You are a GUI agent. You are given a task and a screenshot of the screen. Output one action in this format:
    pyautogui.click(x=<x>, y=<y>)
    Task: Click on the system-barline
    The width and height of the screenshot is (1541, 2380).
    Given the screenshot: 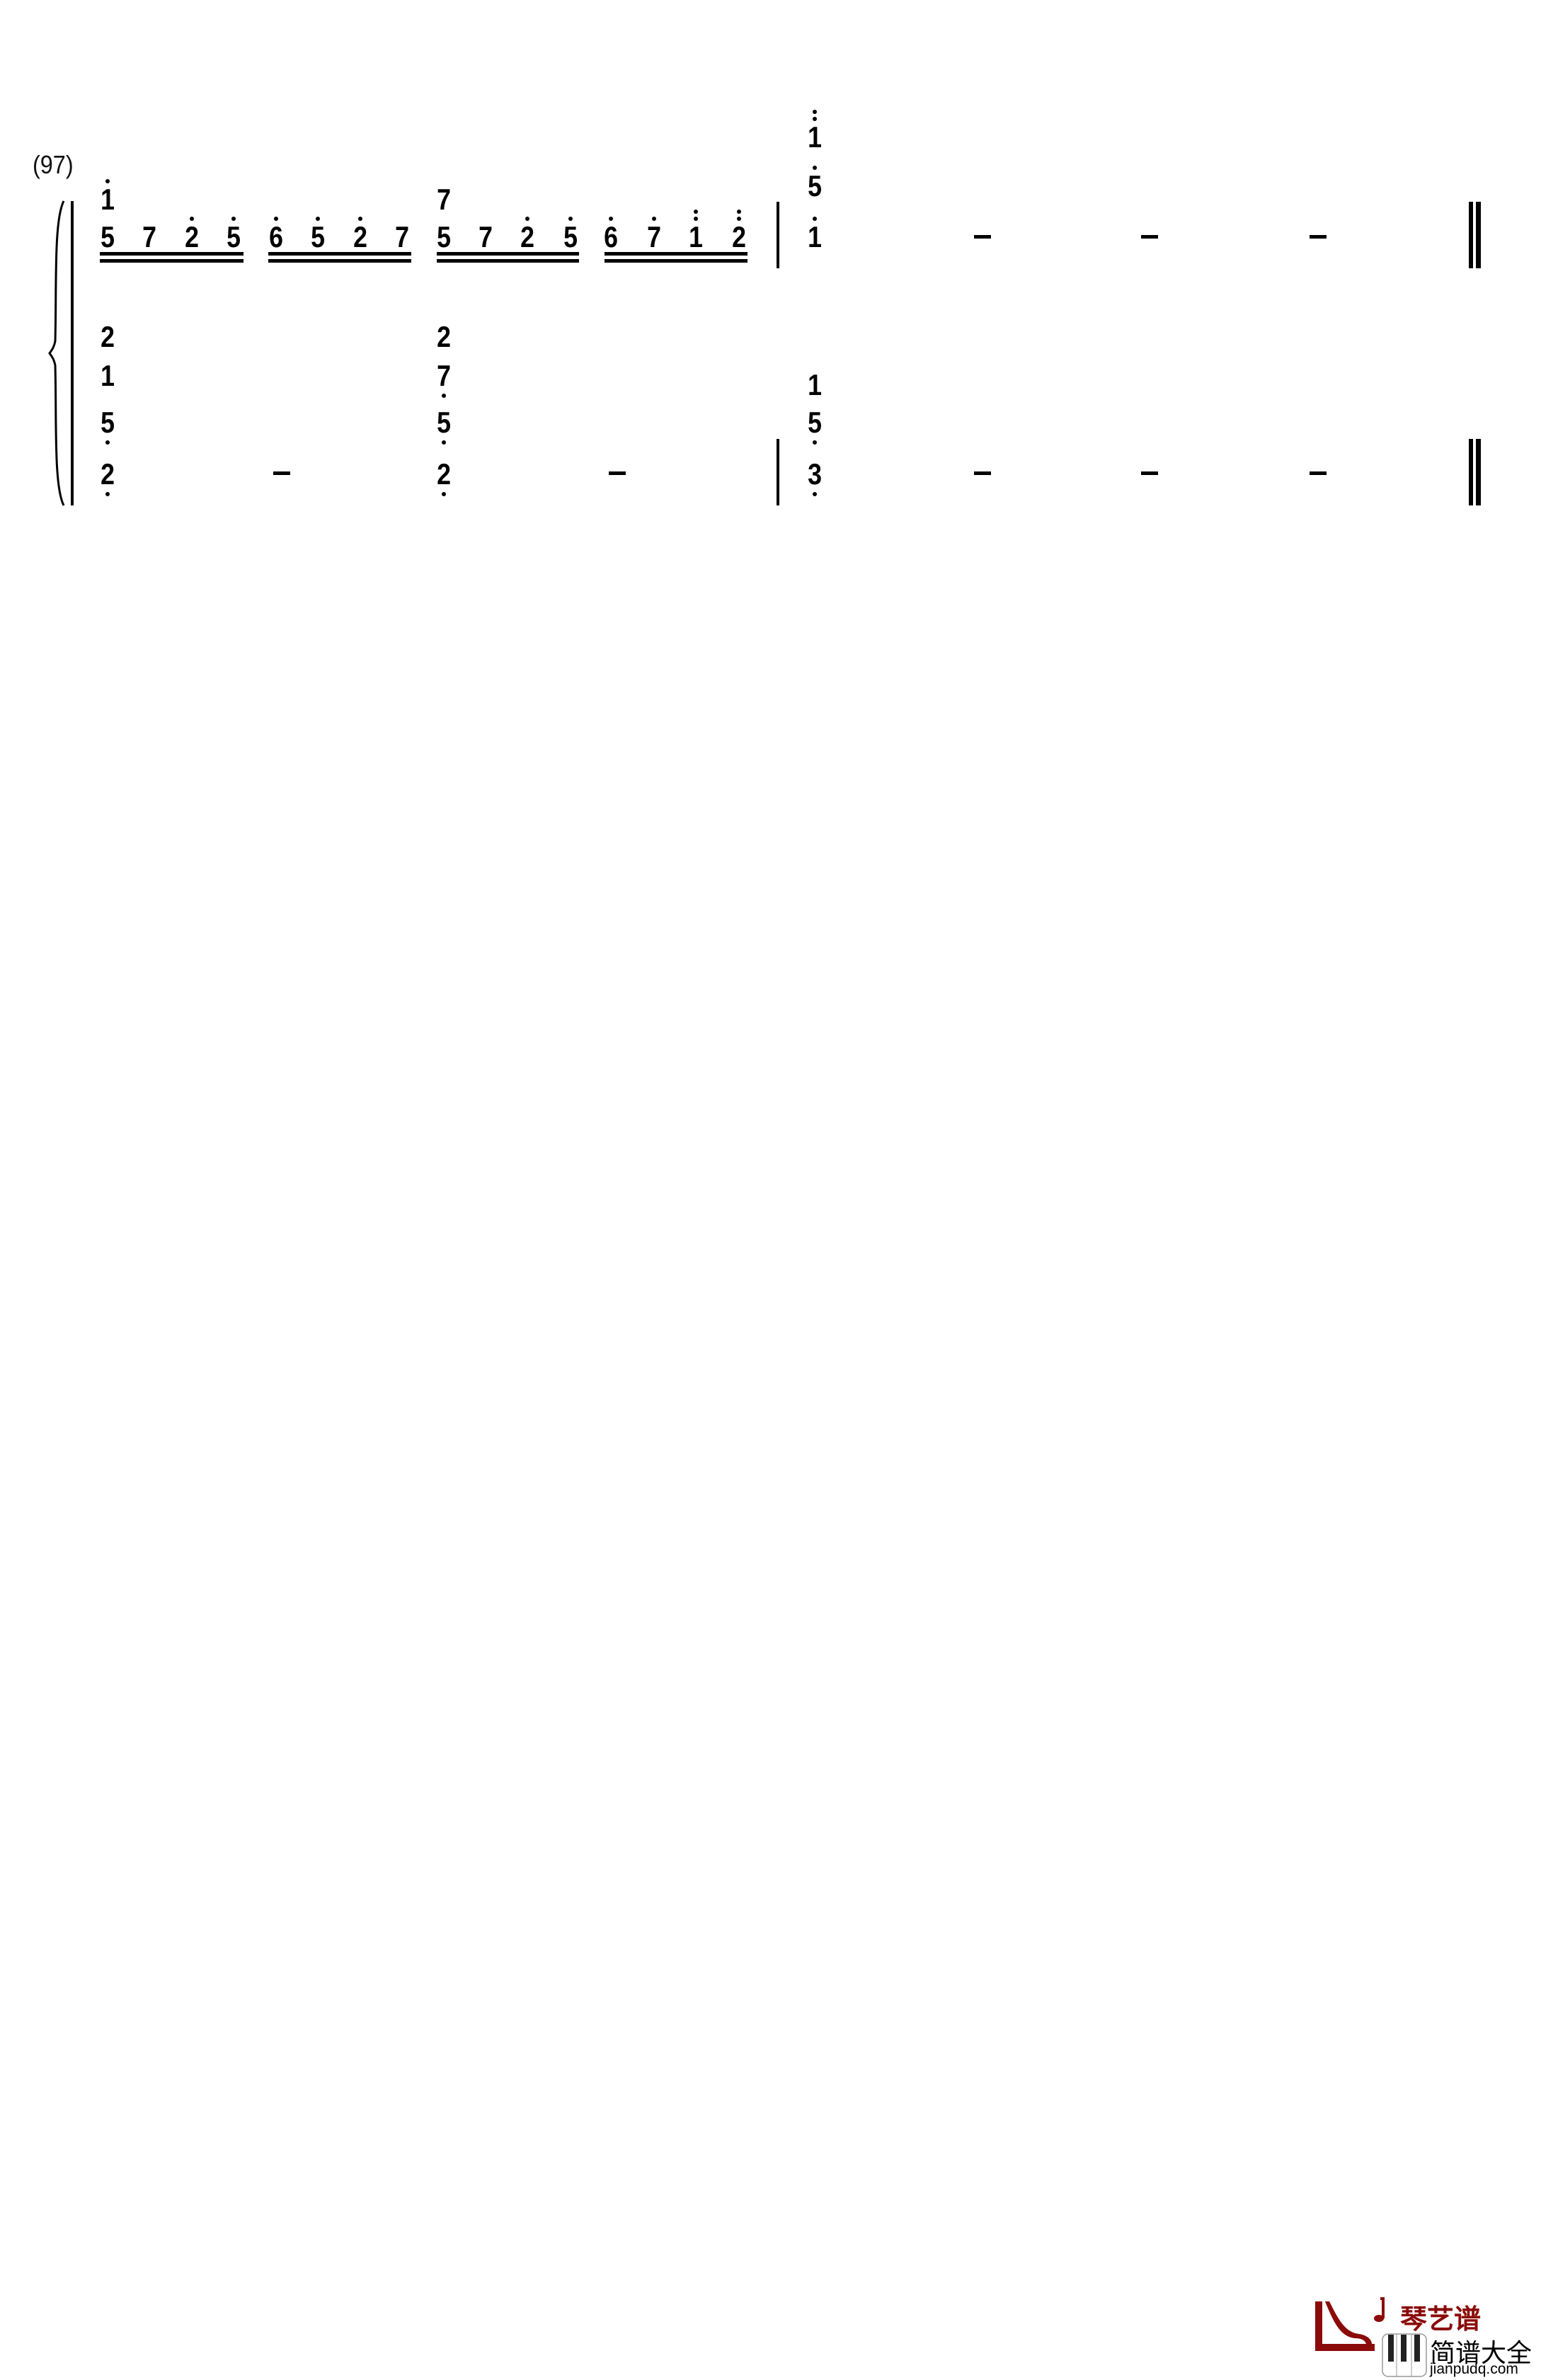 What is the action you would take?
    pyautogui.click(x=72, y=353)
    